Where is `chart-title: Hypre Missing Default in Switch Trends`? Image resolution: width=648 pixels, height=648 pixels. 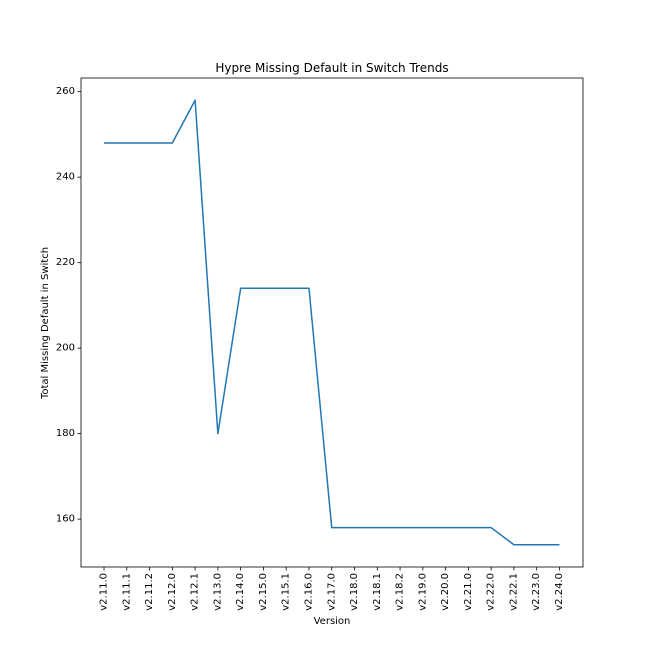 chart-title: Hypre Missing Default in Switch Trends is located at coordinates (331, 68).